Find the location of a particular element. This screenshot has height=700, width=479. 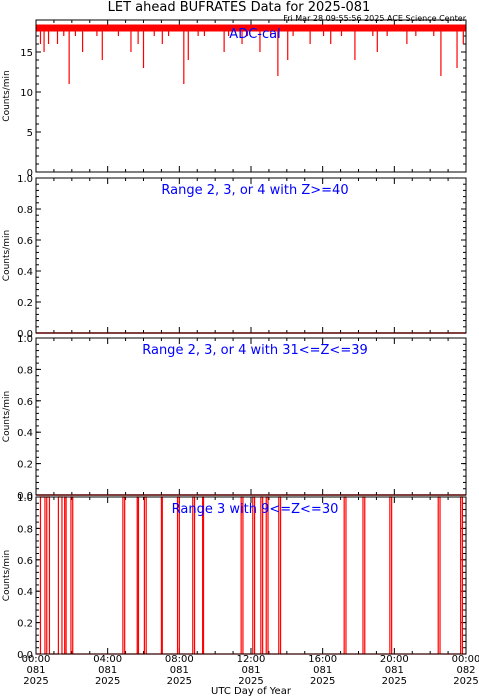

panel-title: ADC-cal is located at coordinates (254, 34).